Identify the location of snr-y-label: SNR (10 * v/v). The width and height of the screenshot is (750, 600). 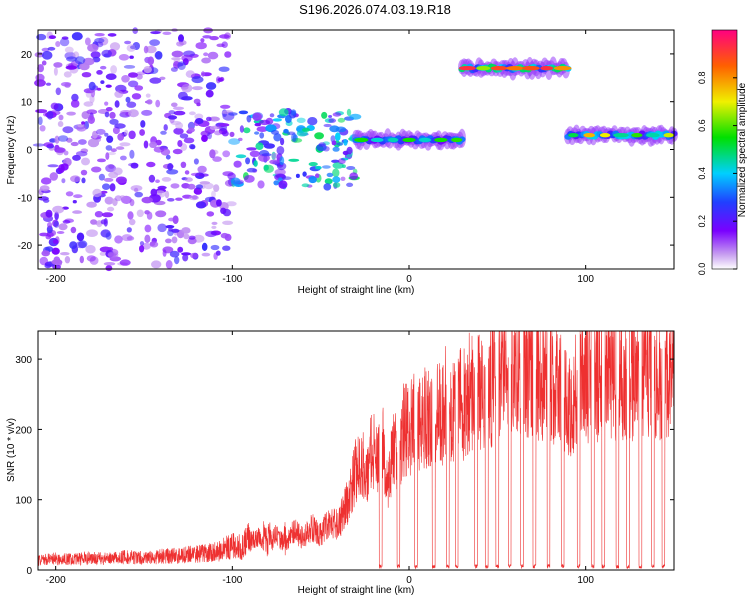
(11, 450).